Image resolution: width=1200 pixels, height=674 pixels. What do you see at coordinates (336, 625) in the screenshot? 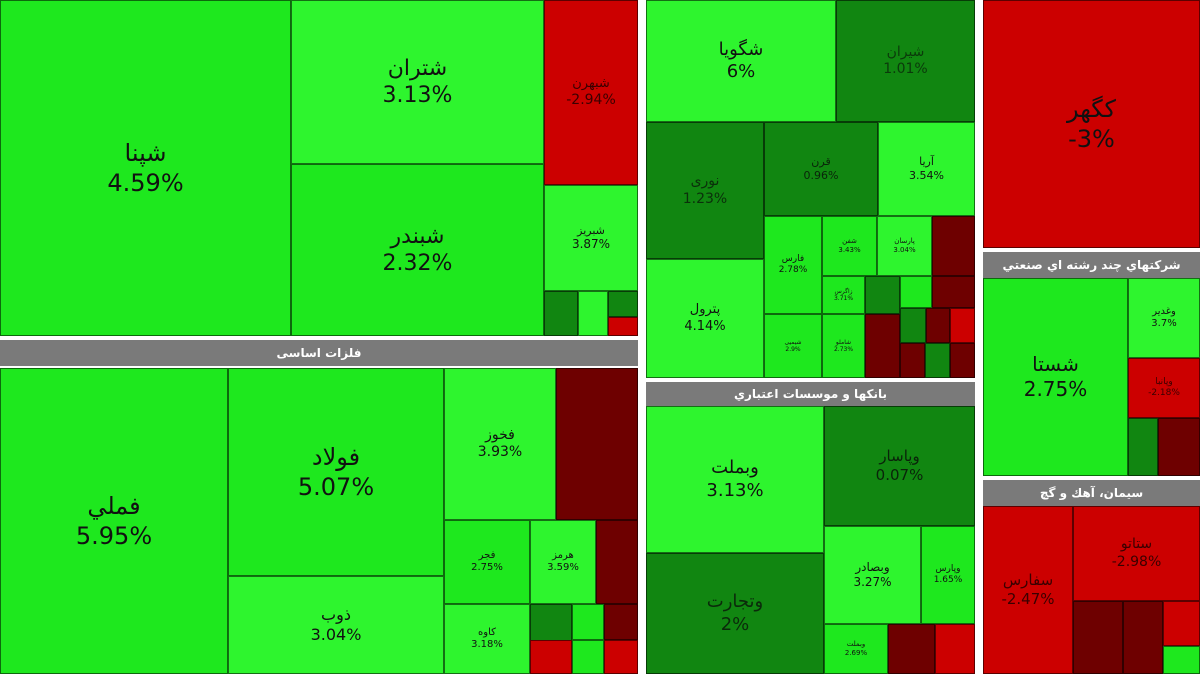
I see `treemap-cell: ذوب 3.04%` at bounding box center [336, 625].